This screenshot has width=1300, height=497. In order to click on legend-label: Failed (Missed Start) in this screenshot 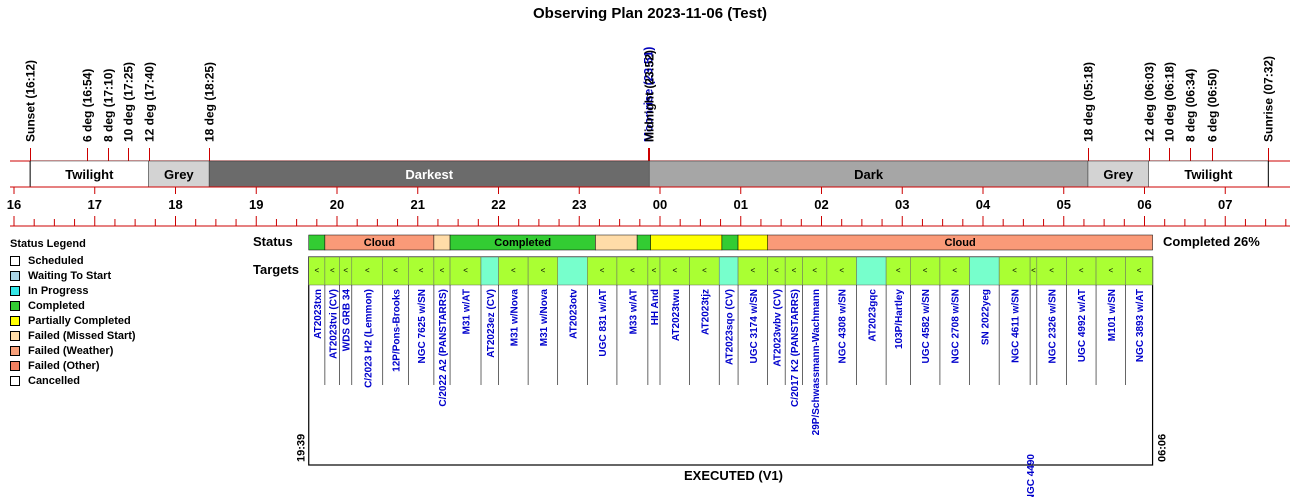, I will do `click(82, 335)`.